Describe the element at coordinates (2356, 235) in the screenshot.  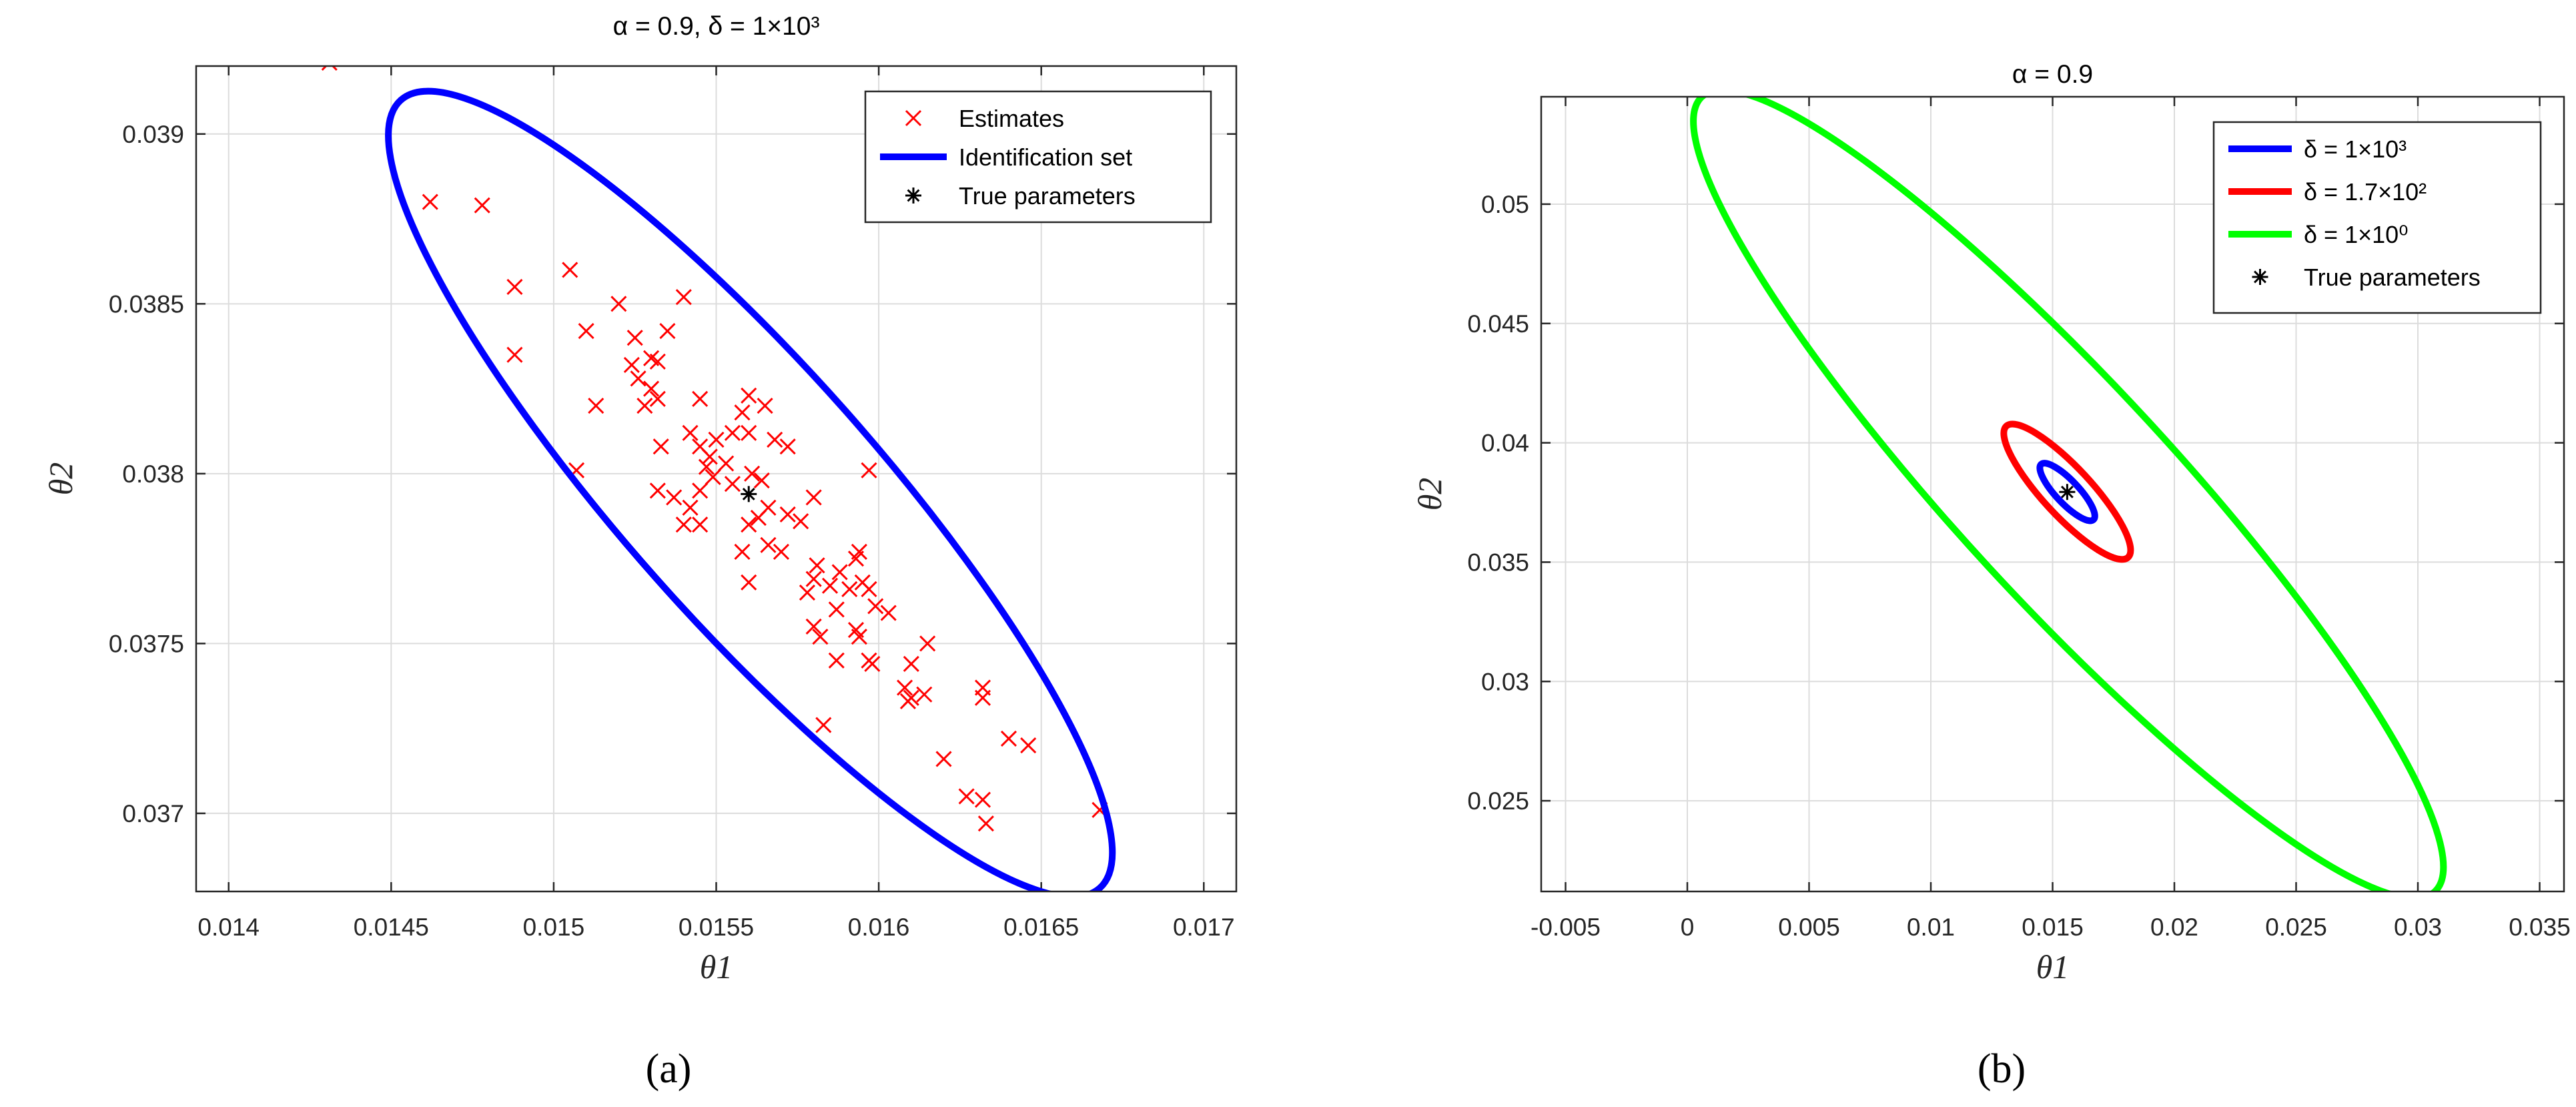
I see `legend-label: δ = 1×10⁰` at that location.